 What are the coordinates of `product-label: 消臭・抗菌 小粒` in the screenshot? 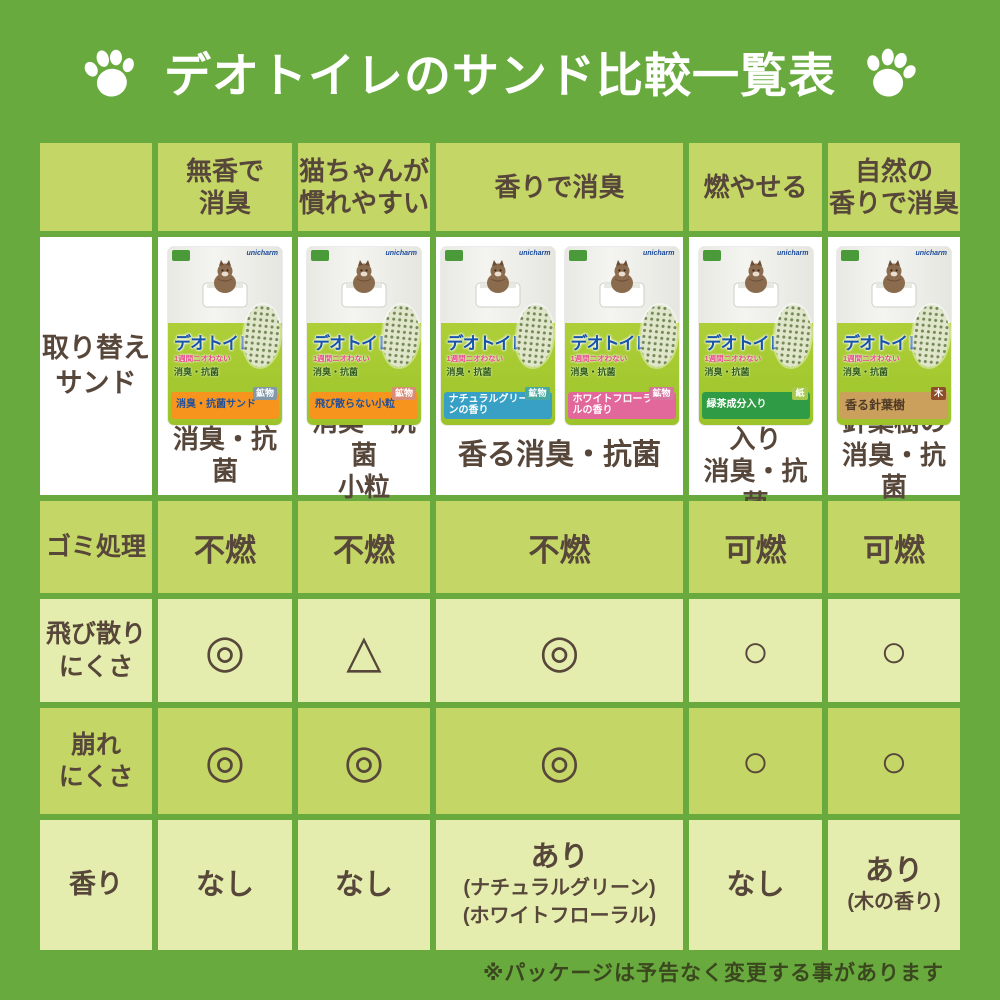 It's located at (364, 455).